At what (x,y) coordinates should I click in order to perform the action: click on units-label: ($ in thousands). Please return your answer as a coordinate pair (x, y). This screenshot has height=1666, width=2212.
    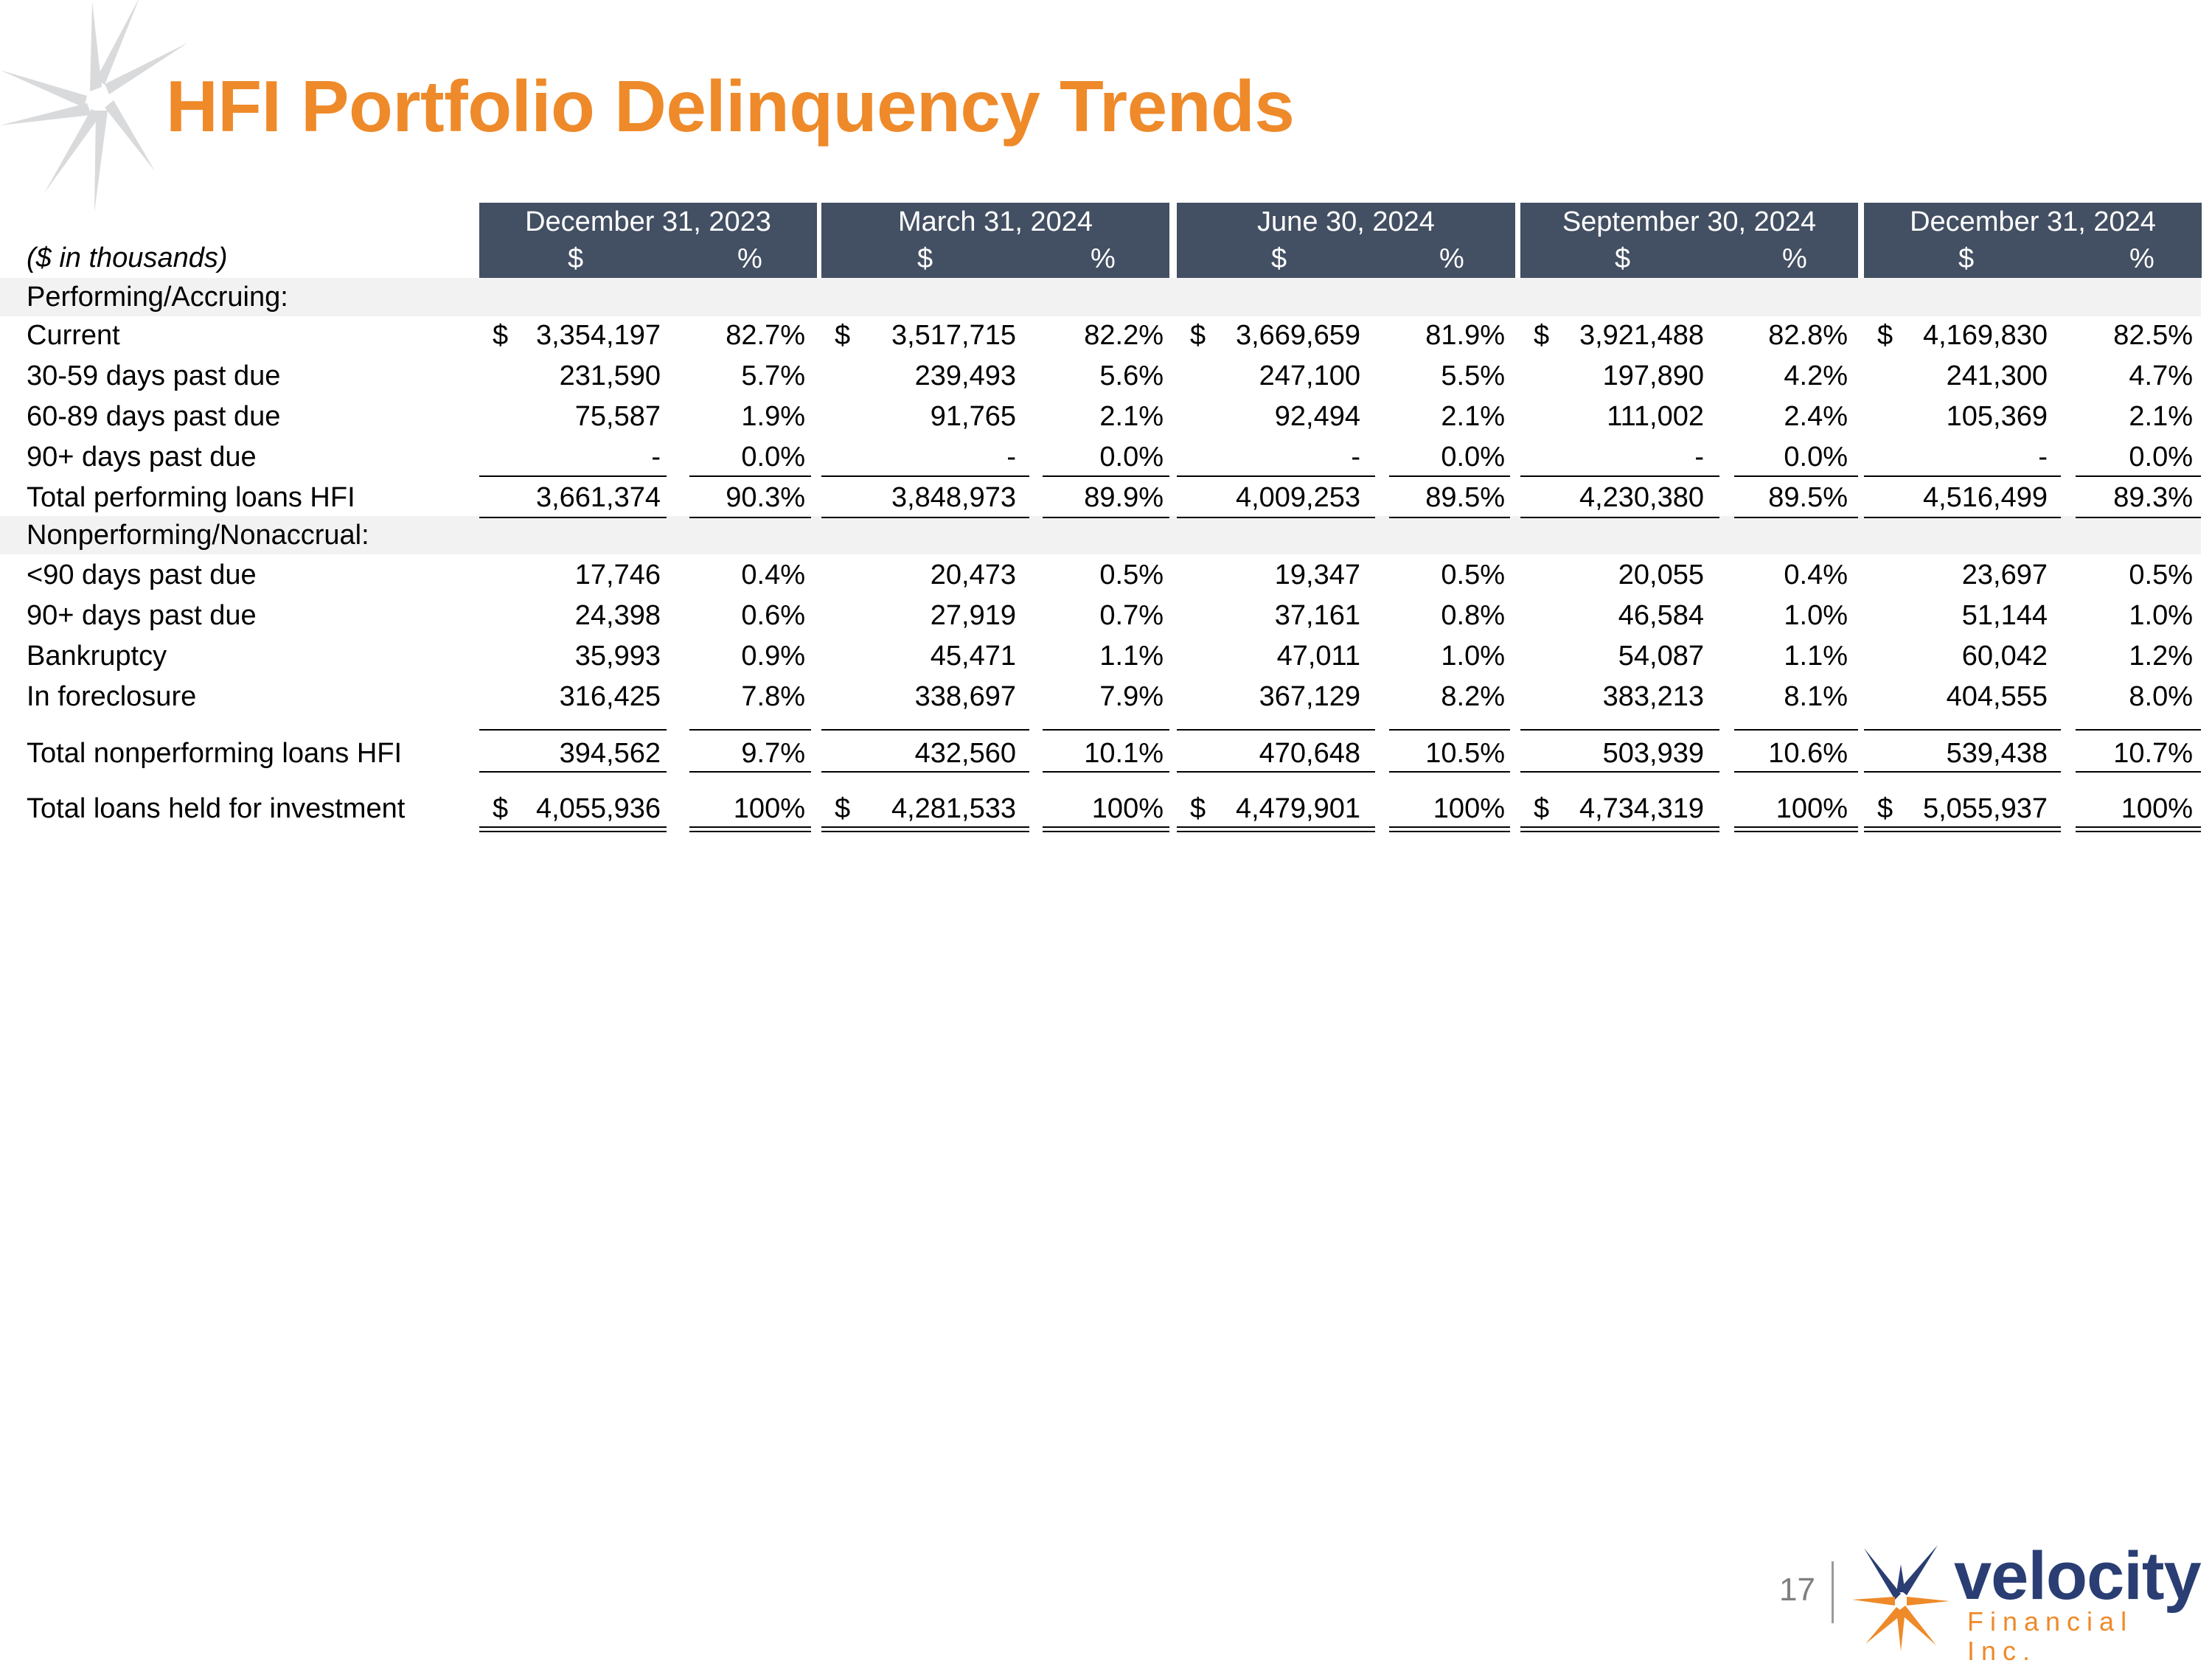
    Looking at the image, I should click on (127, 258).